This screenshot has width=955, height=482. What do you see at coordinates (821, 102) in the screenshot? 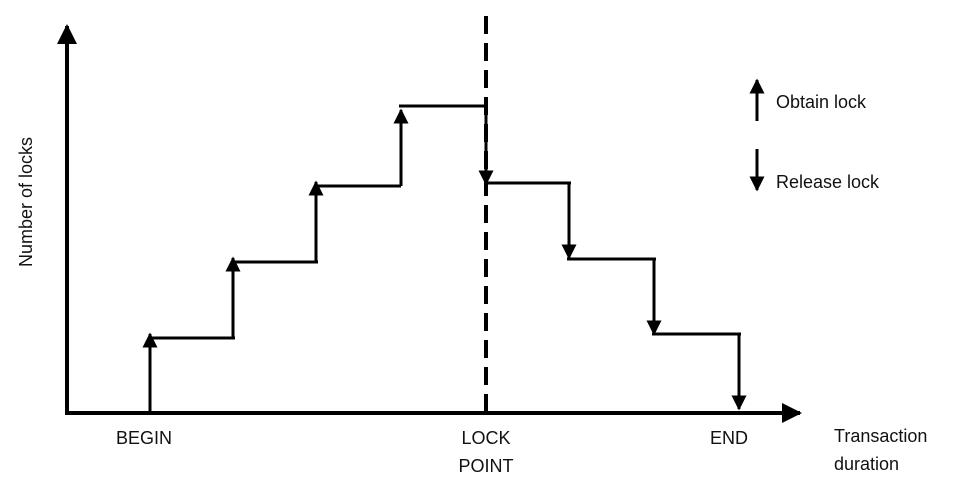
I see `legend-obtain-label: Obtain lock` at bounding box center [821, 102].